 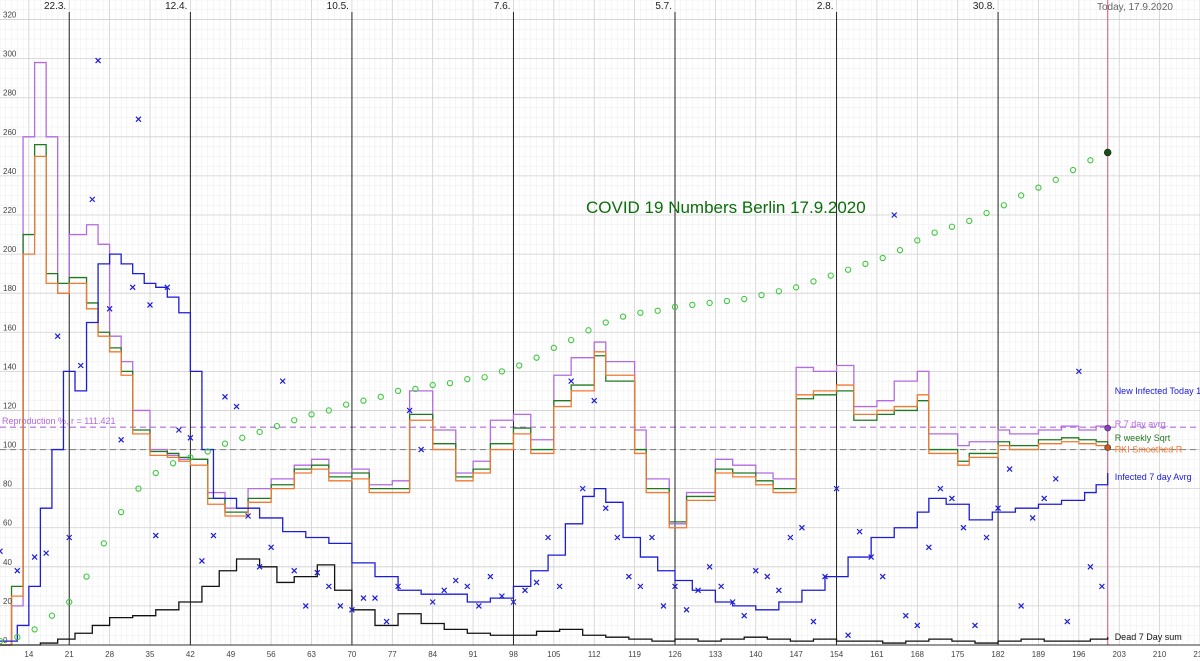 I want to click on chart-title: COVID 19 Numbers Berlin 17.9.2020, so click(x=726, y=207).